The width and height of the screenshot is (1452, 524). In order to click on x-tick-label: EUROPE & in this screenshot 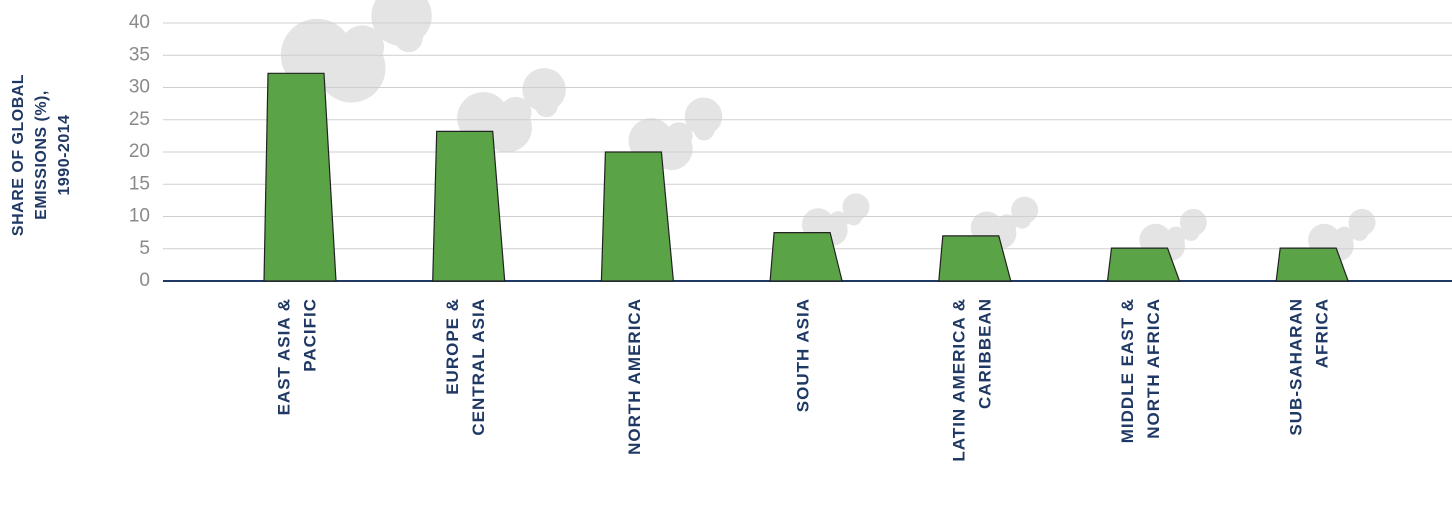, I will do `click(452, 346)`.